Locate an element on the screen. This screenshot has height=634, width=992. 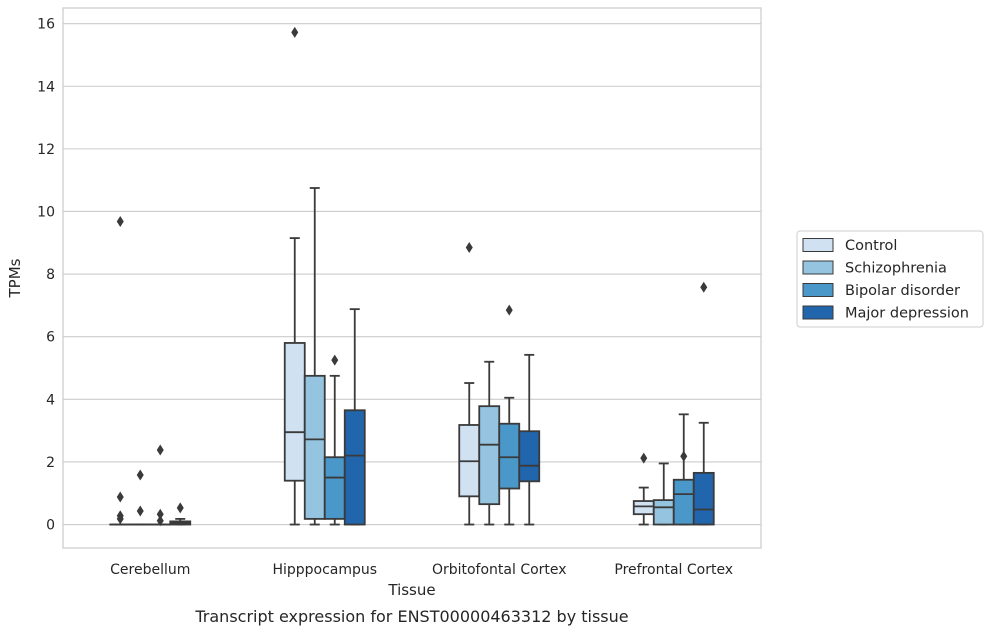
x-axis-title: Tissue is located at coordinates (411, 590).